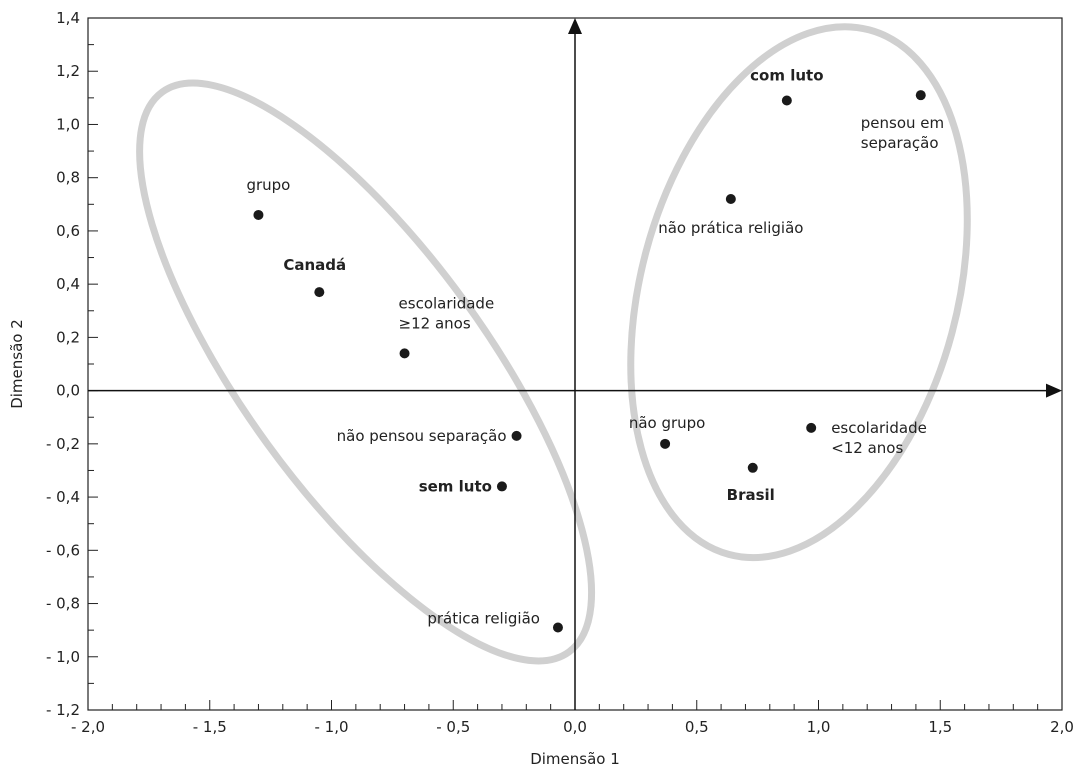  What do you see at coordinates (697, 727) in the screenshot?
I see `x-tick-label: 0,5` at bounding box center [697, 727].